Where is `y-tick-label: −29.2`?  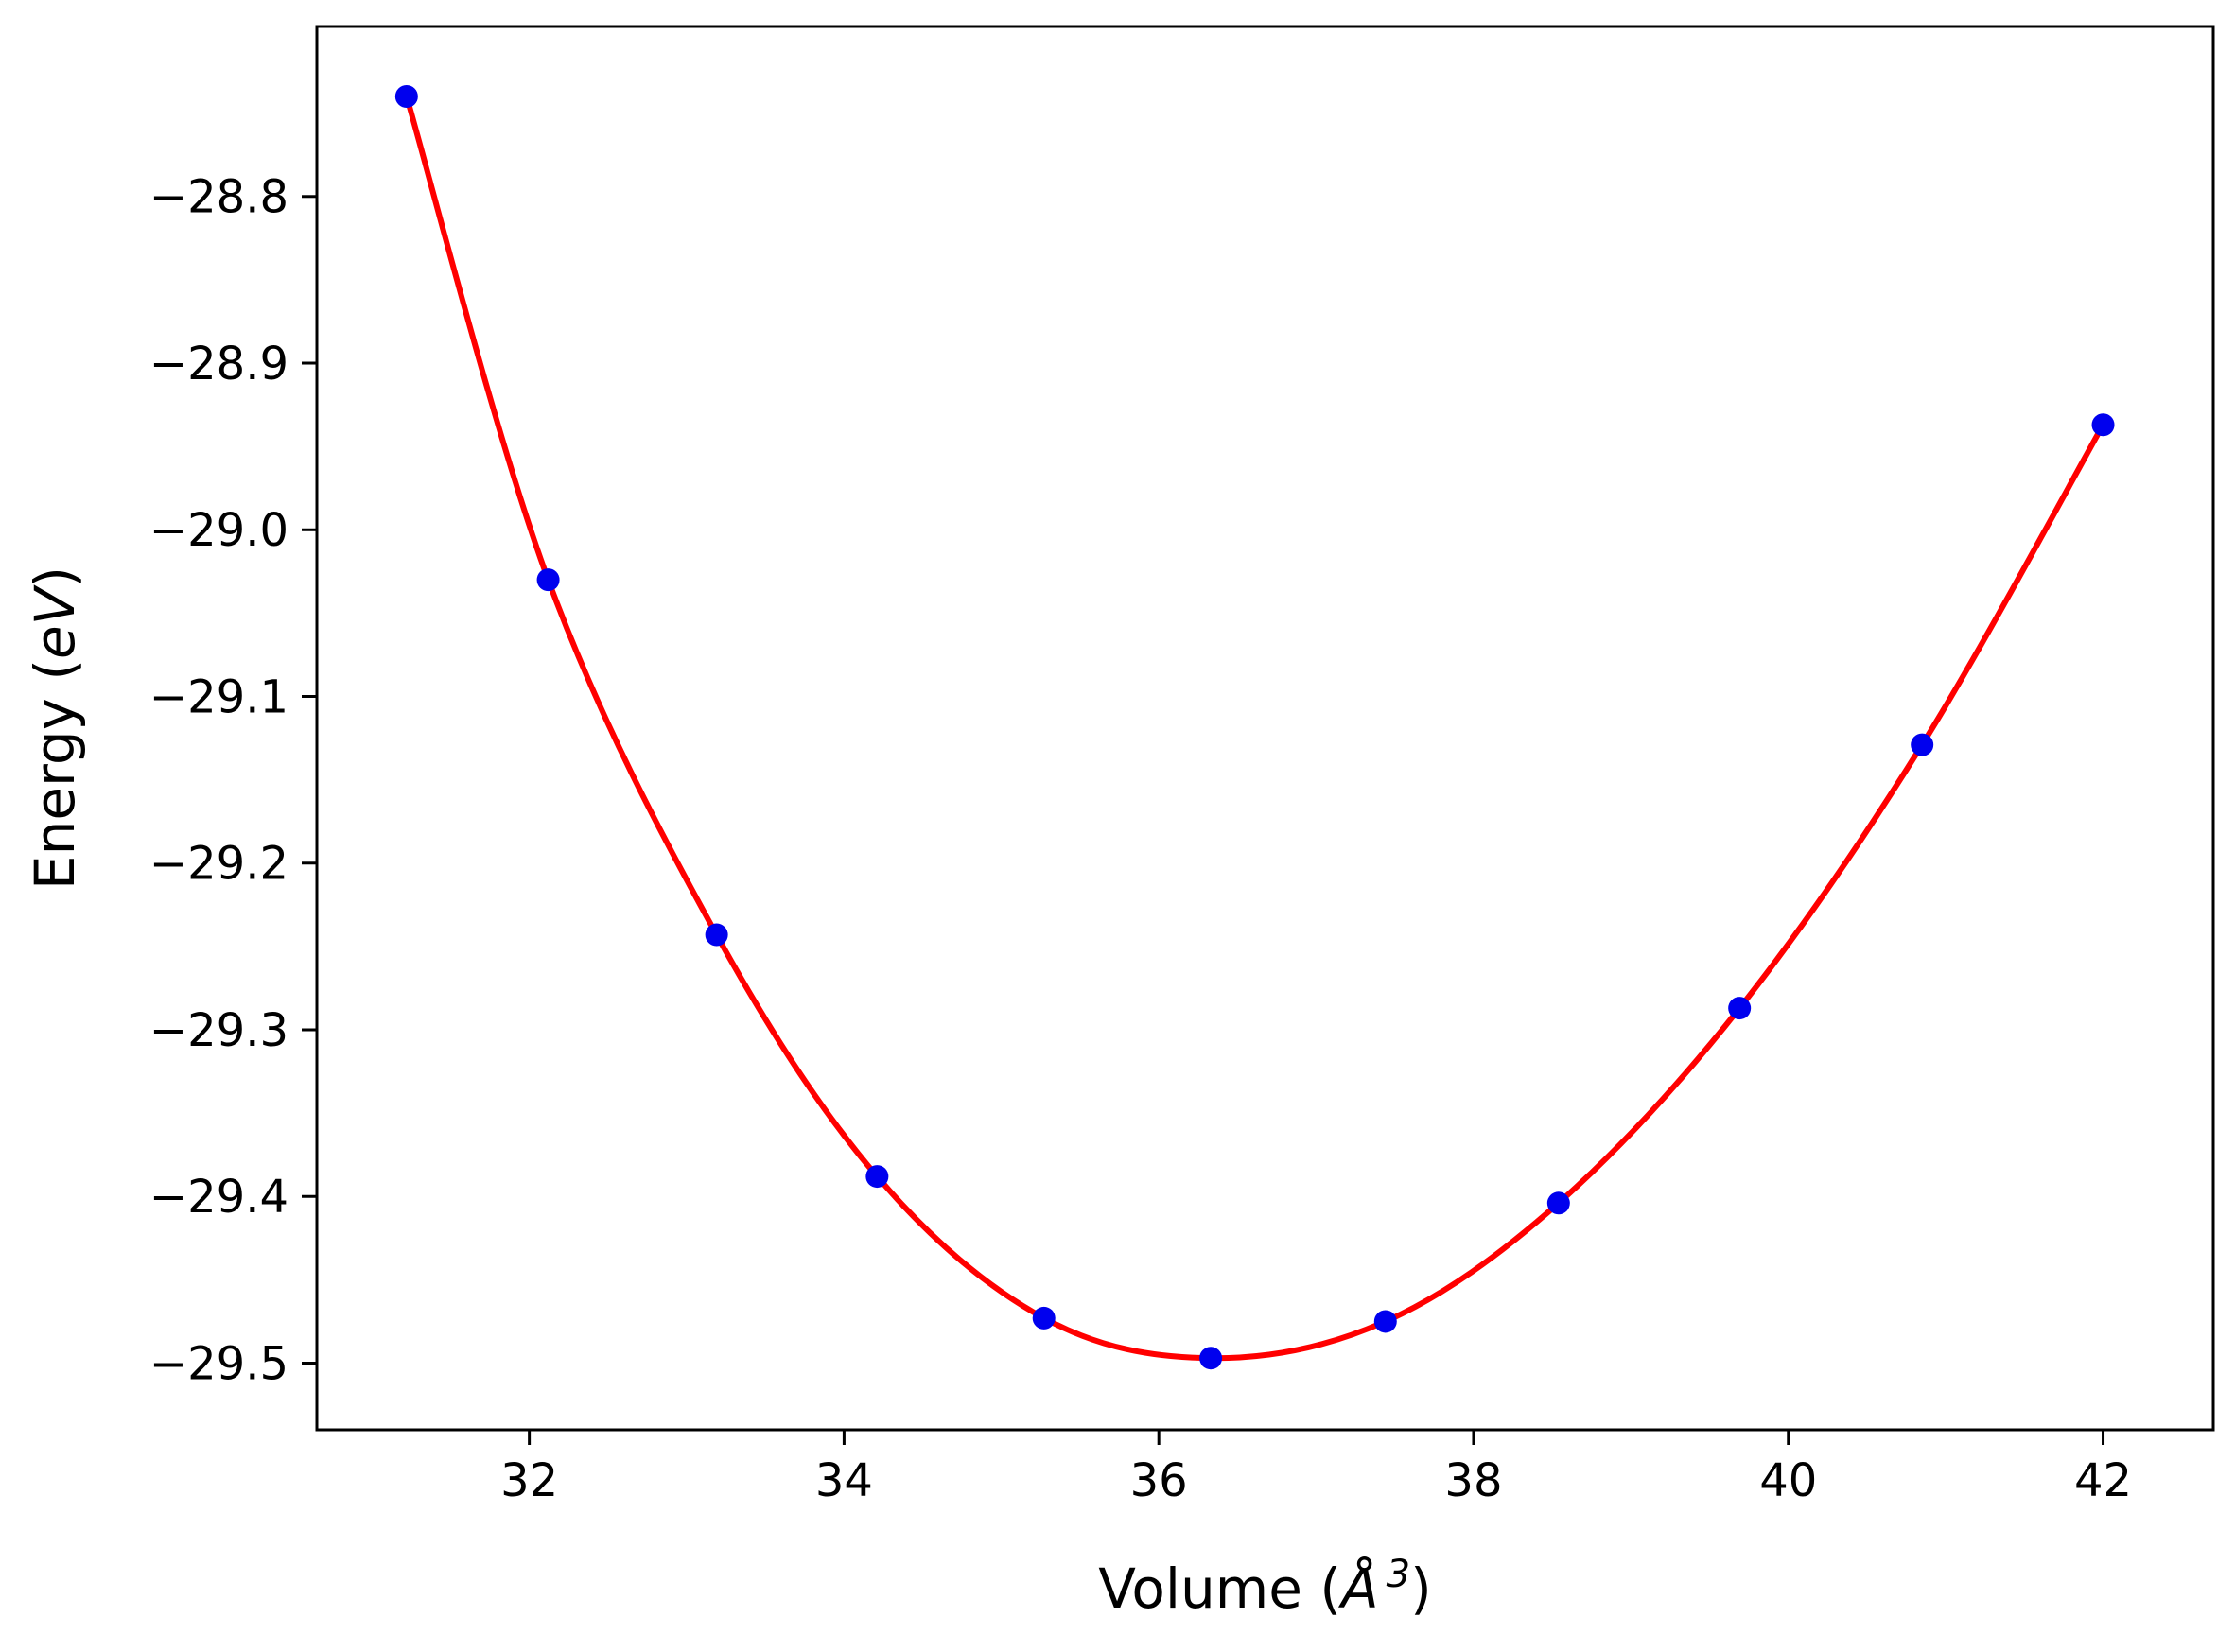 y-tick-label: −29.2 is located at coordinates (218, 865).